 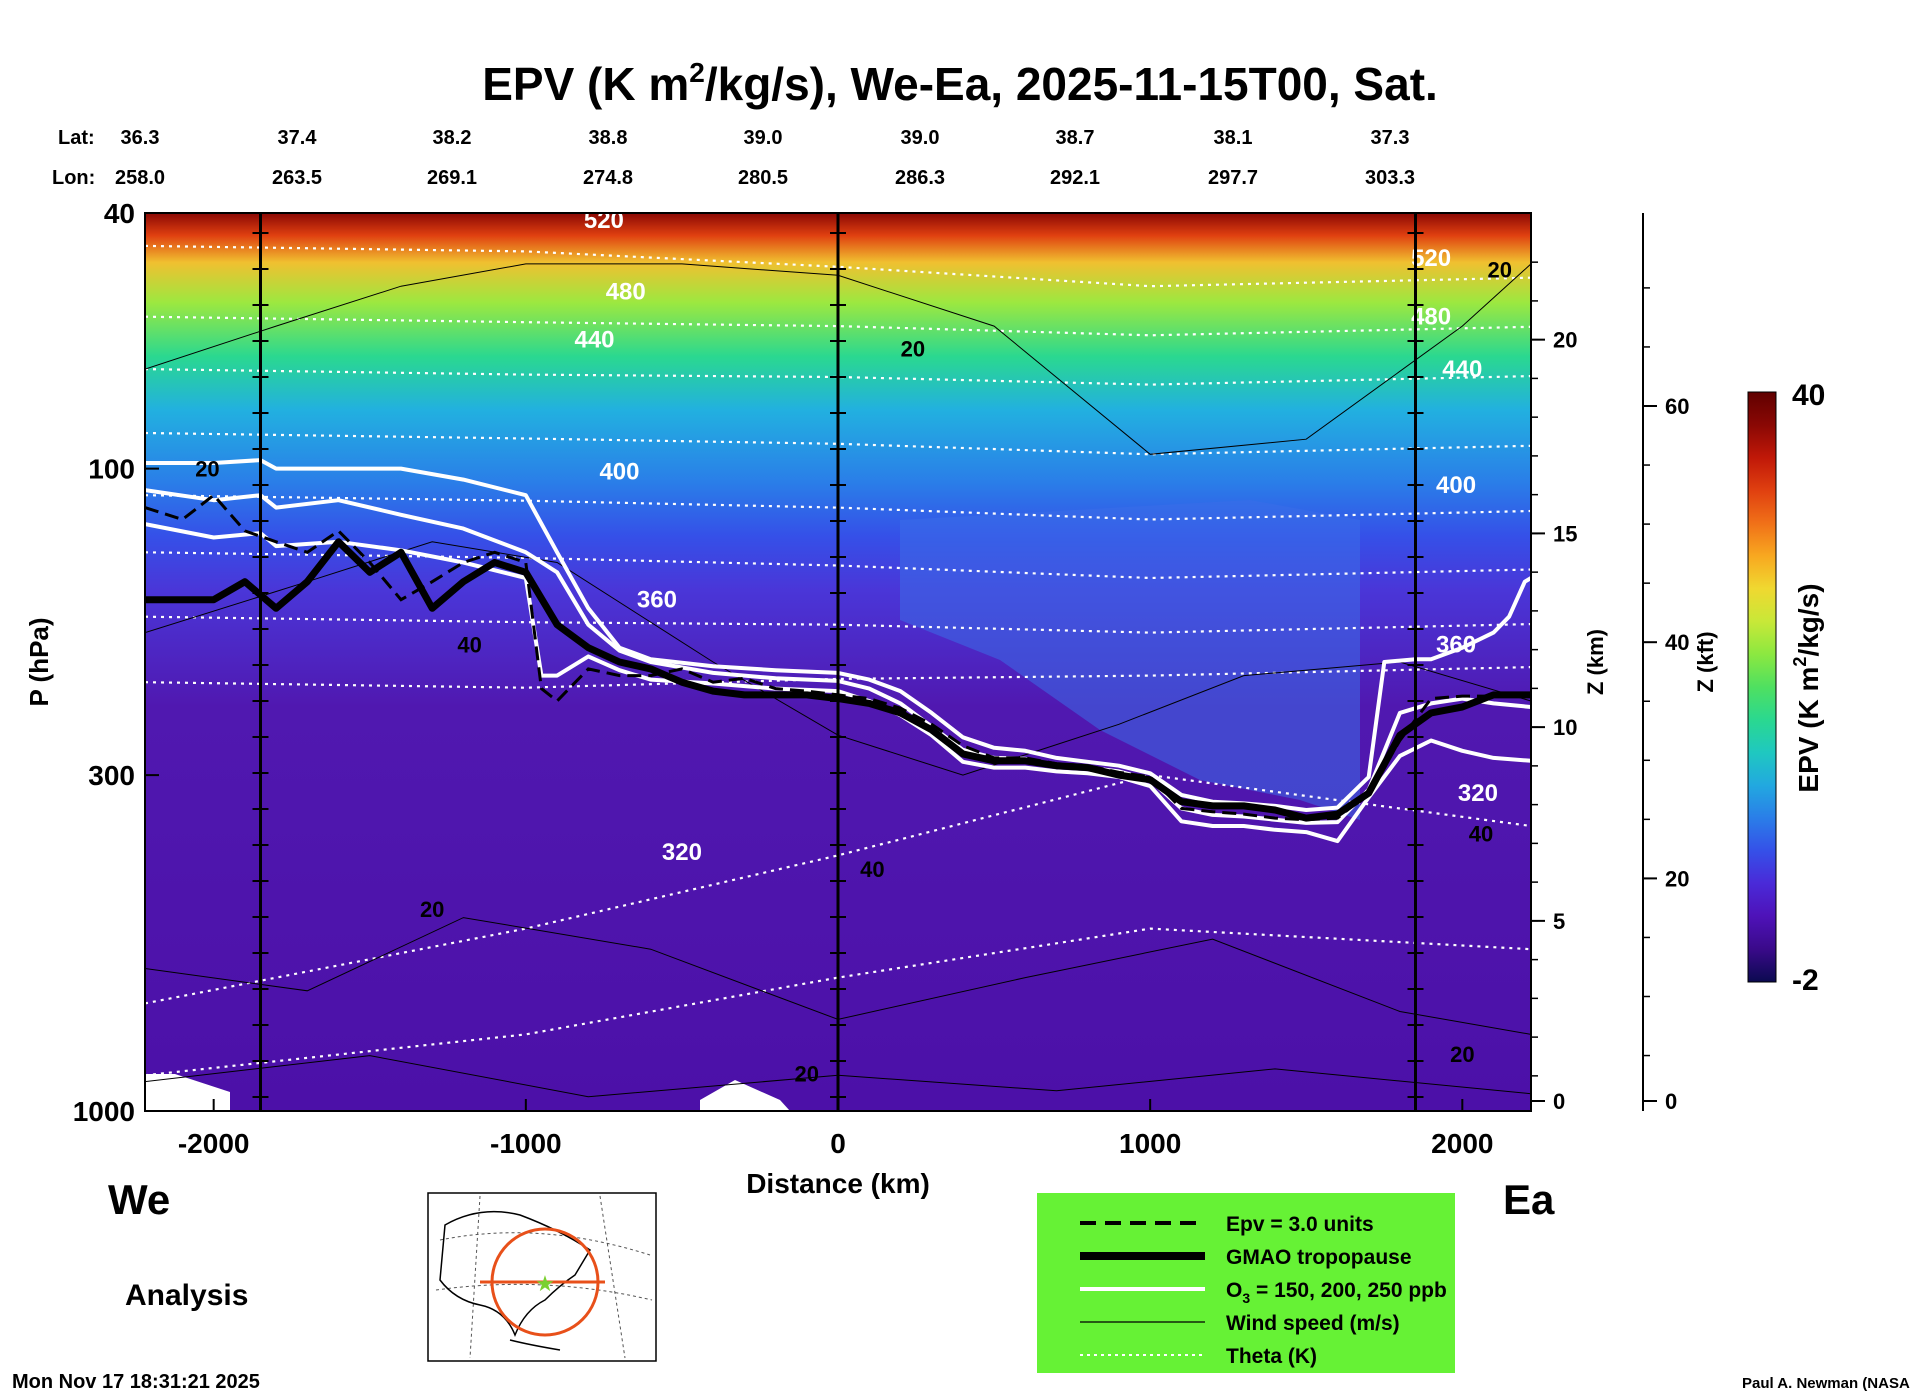 What do you see at coordinates (838, 1183) in the screenshot?
I see `x-axis-label: Distance (km)` at bounding box center [838, 1183].